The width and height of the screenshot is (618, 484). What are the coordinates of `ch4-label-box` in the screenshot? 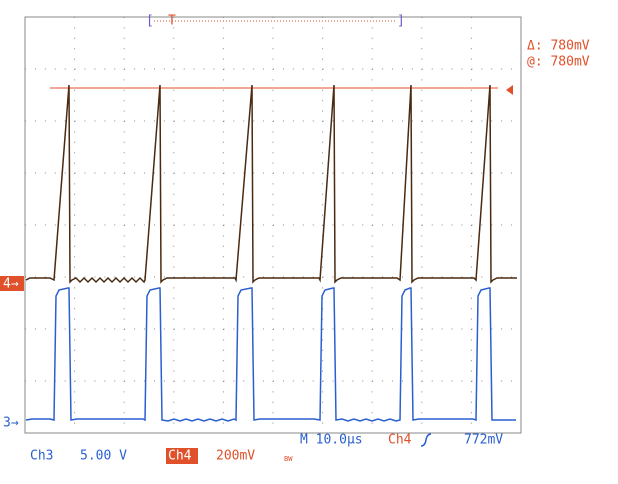 It's located at (182, 456).